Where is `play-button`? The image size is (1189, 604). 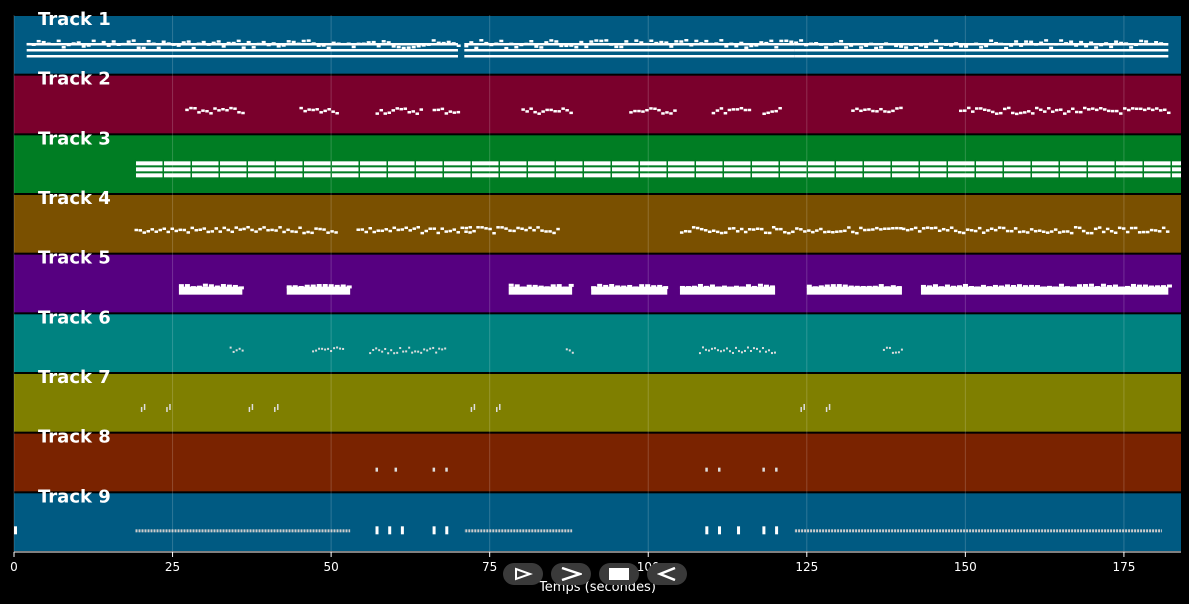 play-button is located at coordinates (523, 574).